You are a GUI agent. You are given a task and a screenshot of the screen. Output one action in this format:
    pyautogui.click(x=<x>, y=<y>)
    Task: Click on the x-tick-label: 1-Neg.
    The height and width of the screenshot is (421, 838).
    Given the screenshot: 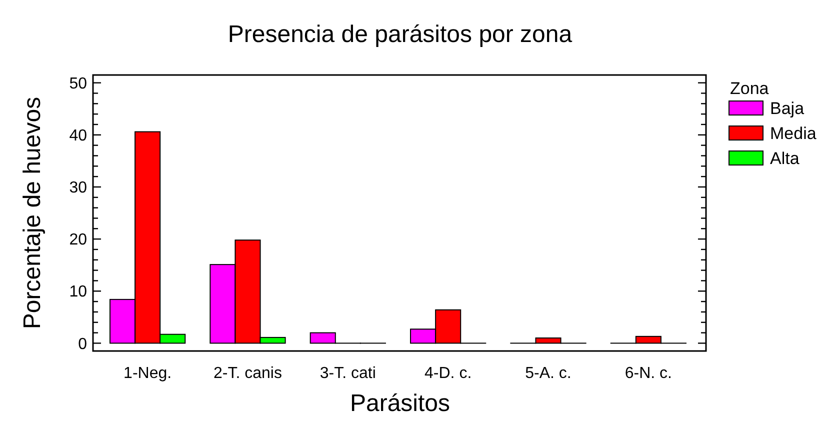 What is the action you would take?
    pyautogui.click(x=148, y=373)
    